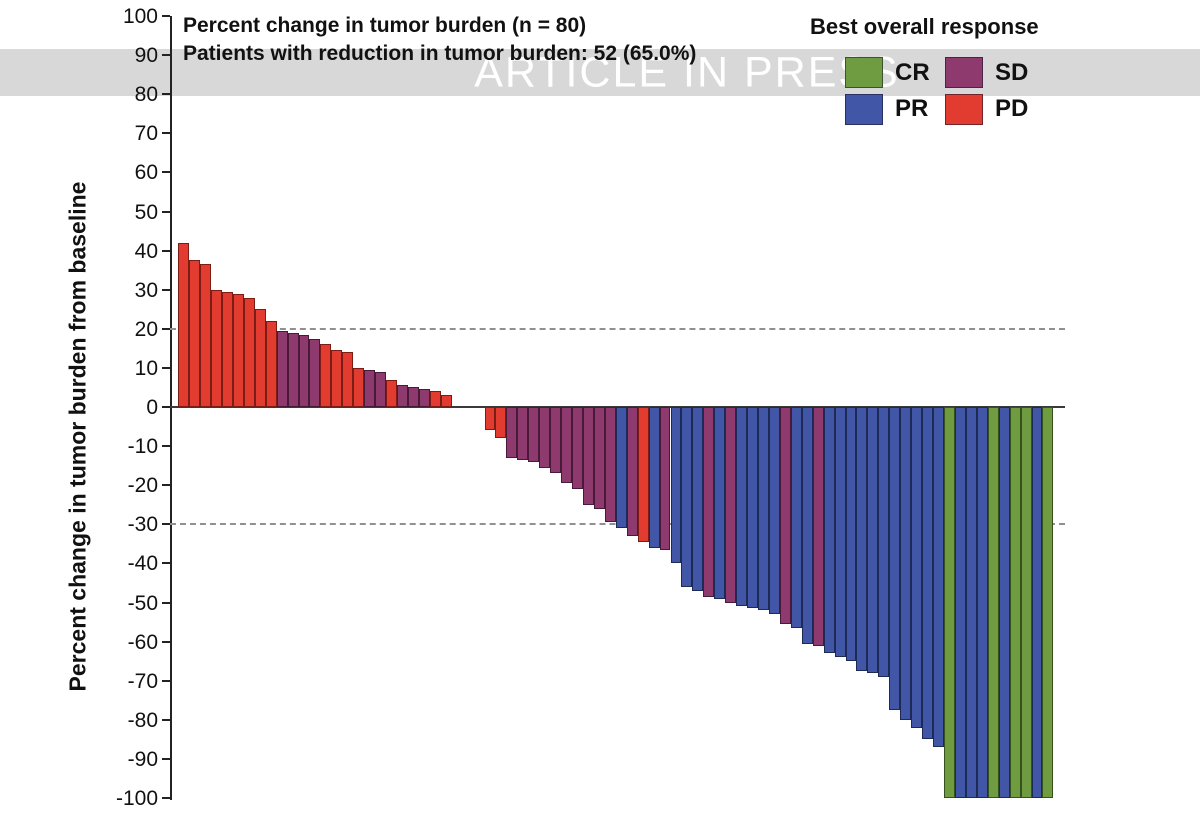 The height and width of the screenshot is (837, 1200). Describe the element at coordinates (152, 407) in the screenshot. I see `y-axis-tick-label: 0` at that location.